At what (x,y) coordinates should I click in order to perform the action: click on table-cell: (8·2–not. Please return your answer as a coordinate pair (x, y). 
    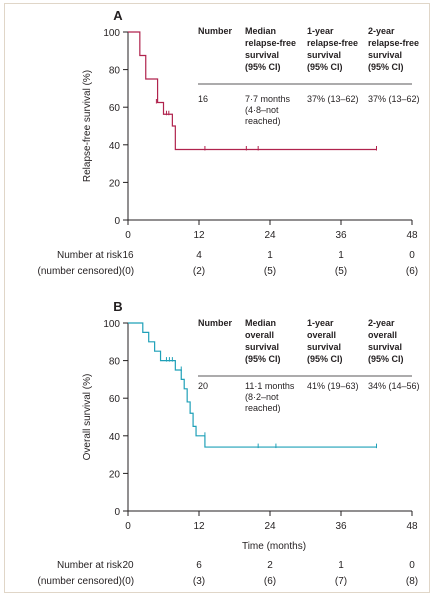
    Looking at the image, I should click on (262, 397).